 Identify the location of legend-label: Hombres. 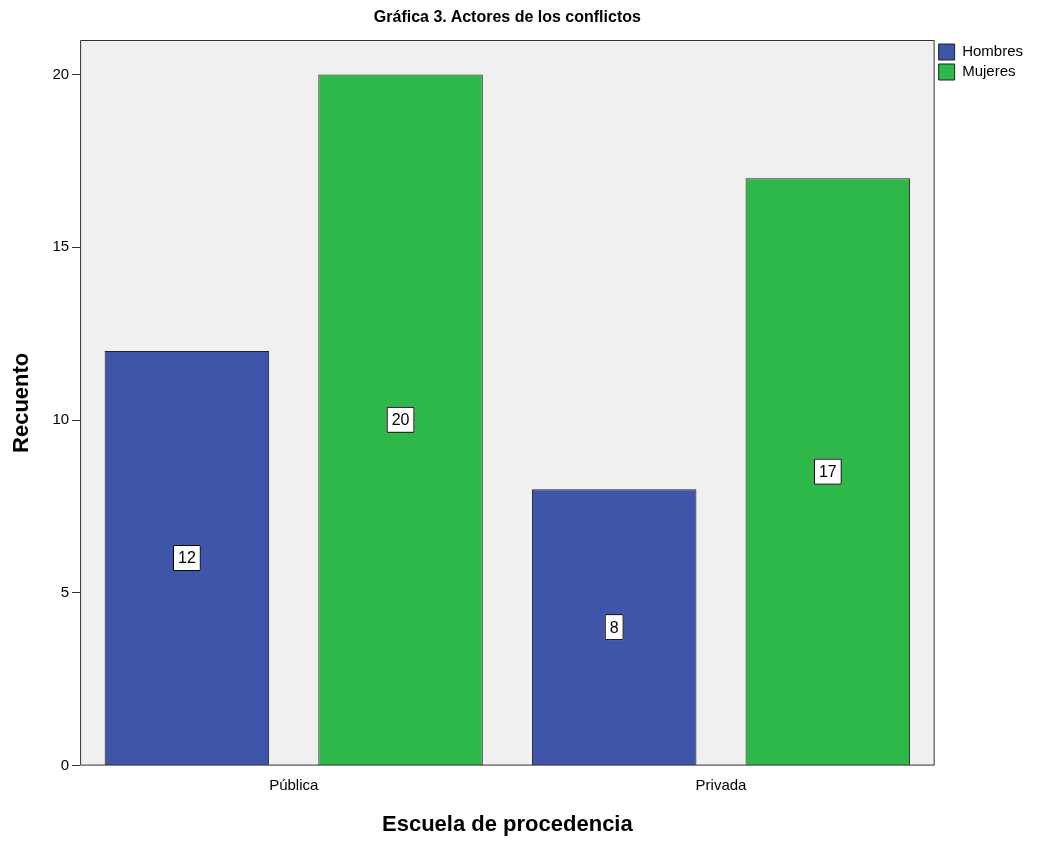
(993, 51).